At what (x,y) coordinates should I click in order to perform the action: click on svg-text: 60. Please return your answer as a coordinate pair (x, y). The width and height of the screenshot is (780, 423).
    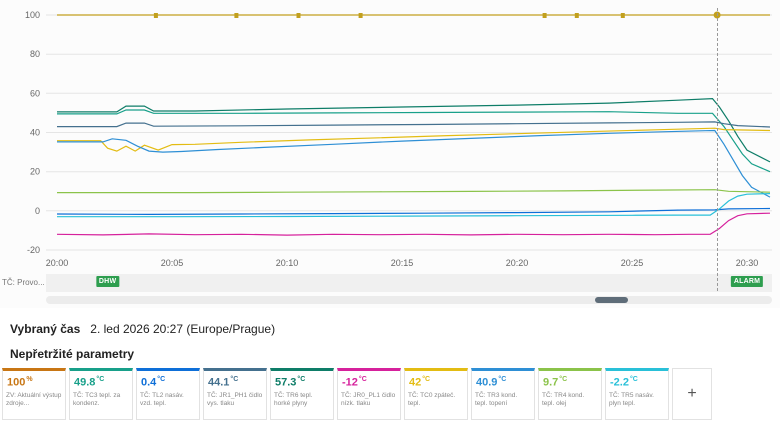
    Looking at the image, I should click on (35, 93).